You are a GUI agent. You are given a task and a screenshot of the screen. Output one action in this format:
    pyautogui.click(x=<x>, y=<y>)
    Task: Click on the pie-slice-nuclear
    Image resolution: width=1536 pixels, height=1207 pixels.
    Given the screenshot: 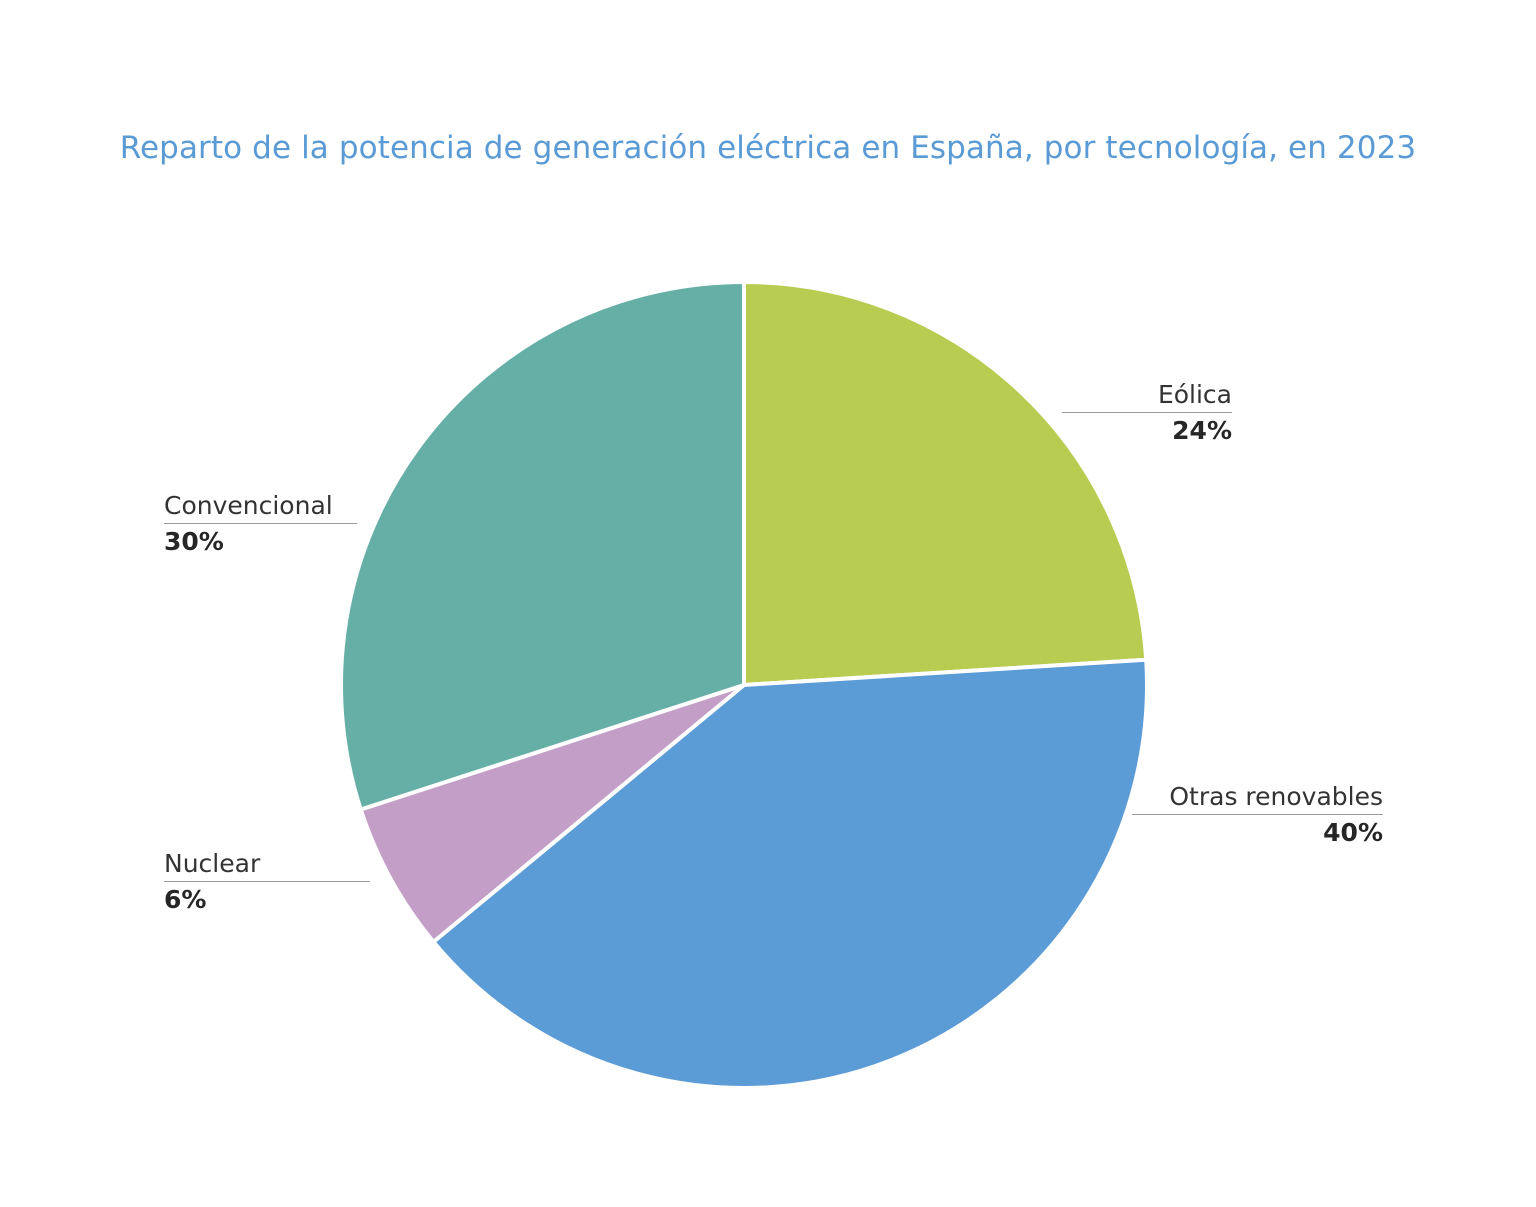 What is the action you would take?
    pyautogui.click(x=552, y=813)
    